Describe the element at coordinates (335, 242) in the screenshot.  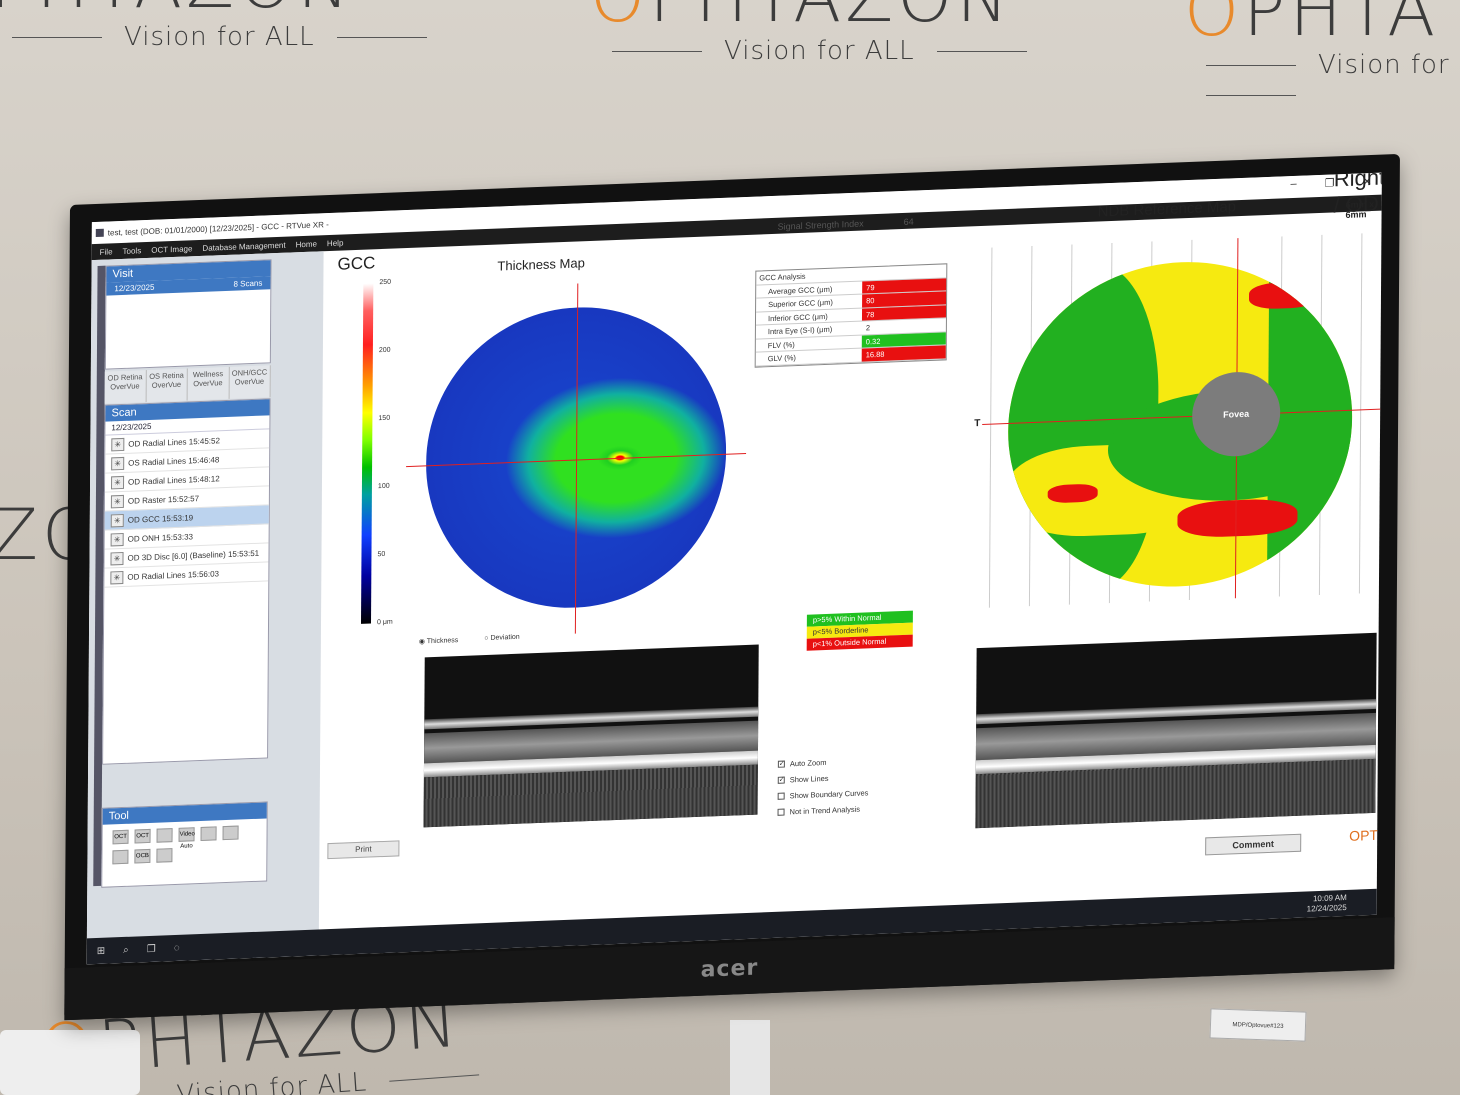
I see `menu-help: Help` at that location.